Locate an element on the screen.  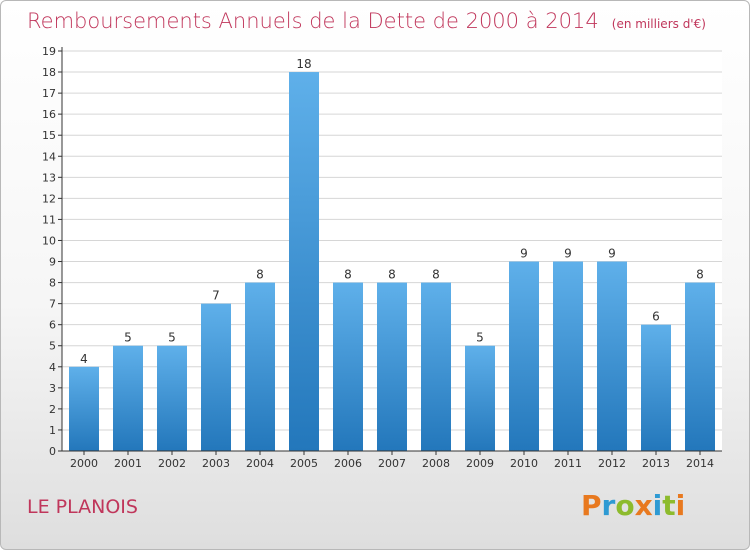
y-tick-label: 11 is located at coordinates (49, 219).